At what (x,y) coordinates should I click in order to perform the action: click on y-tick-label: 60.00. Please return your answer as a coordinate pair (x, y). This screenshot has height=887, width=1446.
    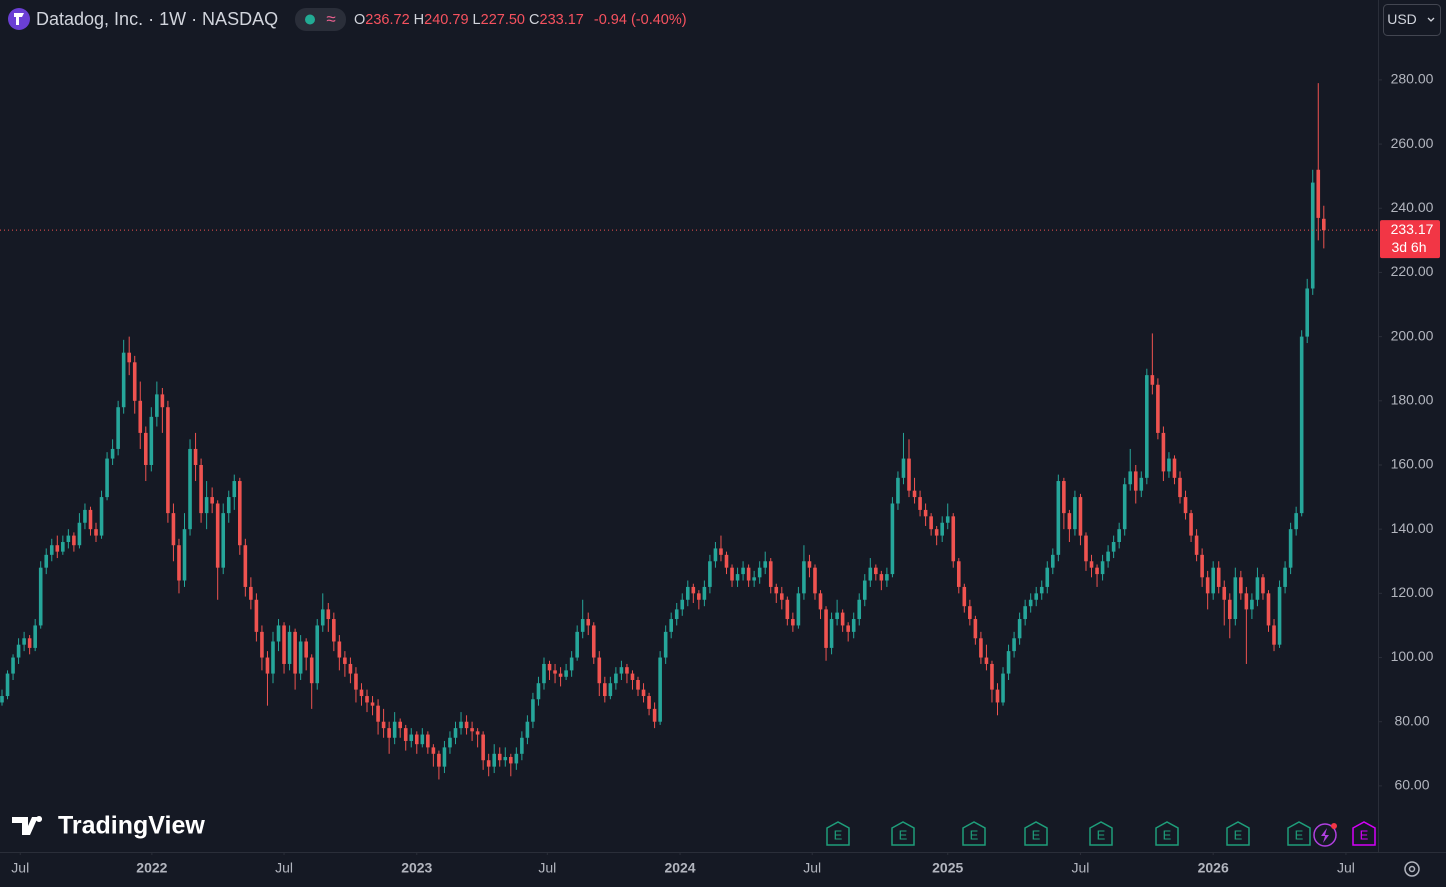
    Looking at the image, I should click on (1411, 785).